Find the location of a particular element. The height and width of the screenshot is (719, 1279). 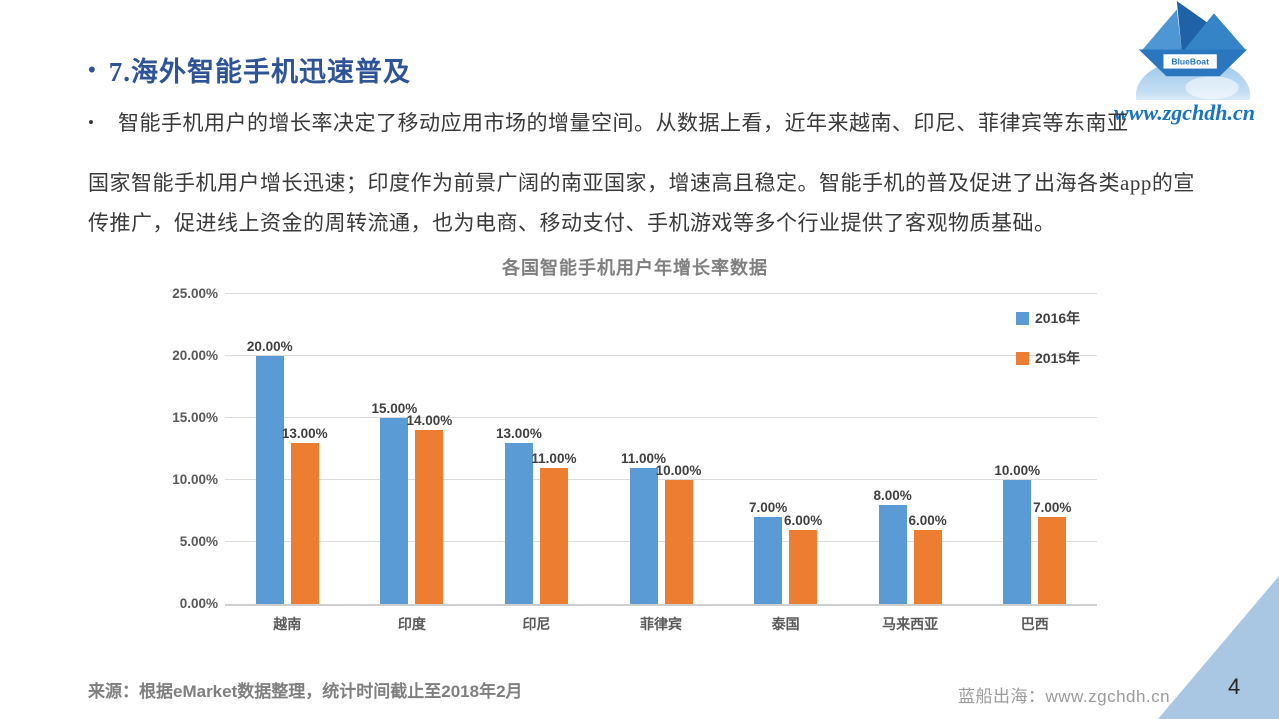

y-tick-label: 5.00% is located at coordinates (198, 541).